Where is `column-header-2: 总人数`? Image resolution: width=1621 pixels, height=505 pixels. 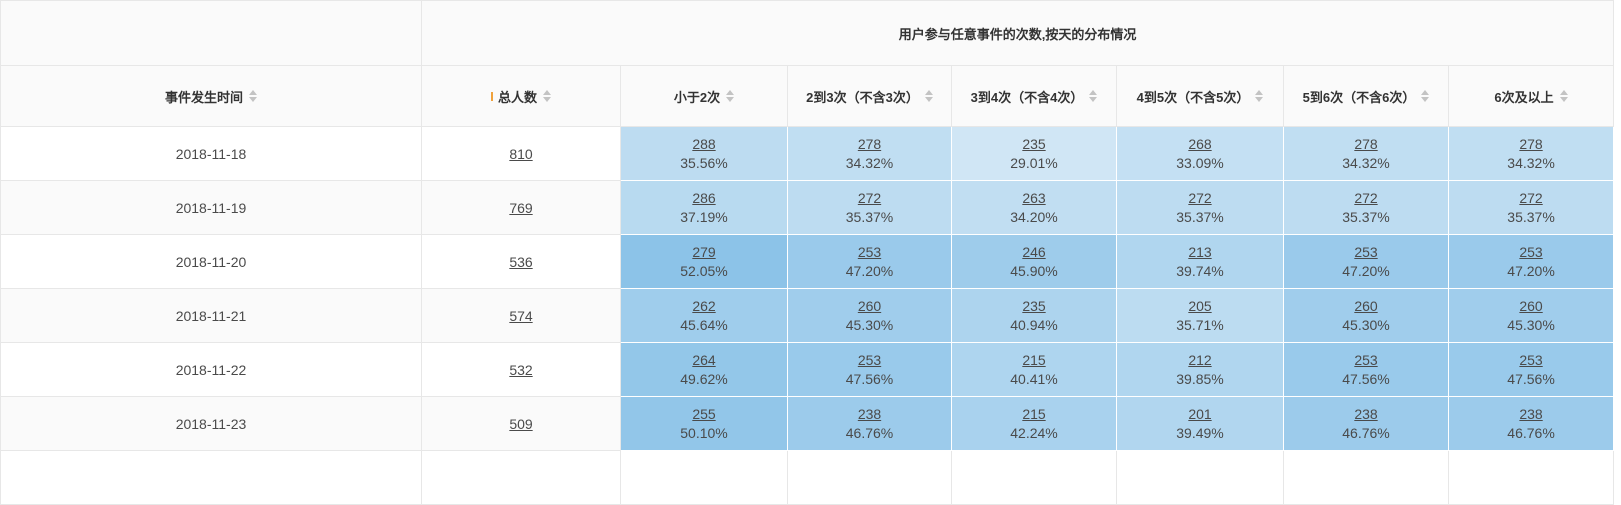 column-header-2: 总人数 is located at coordinates (521, 96).